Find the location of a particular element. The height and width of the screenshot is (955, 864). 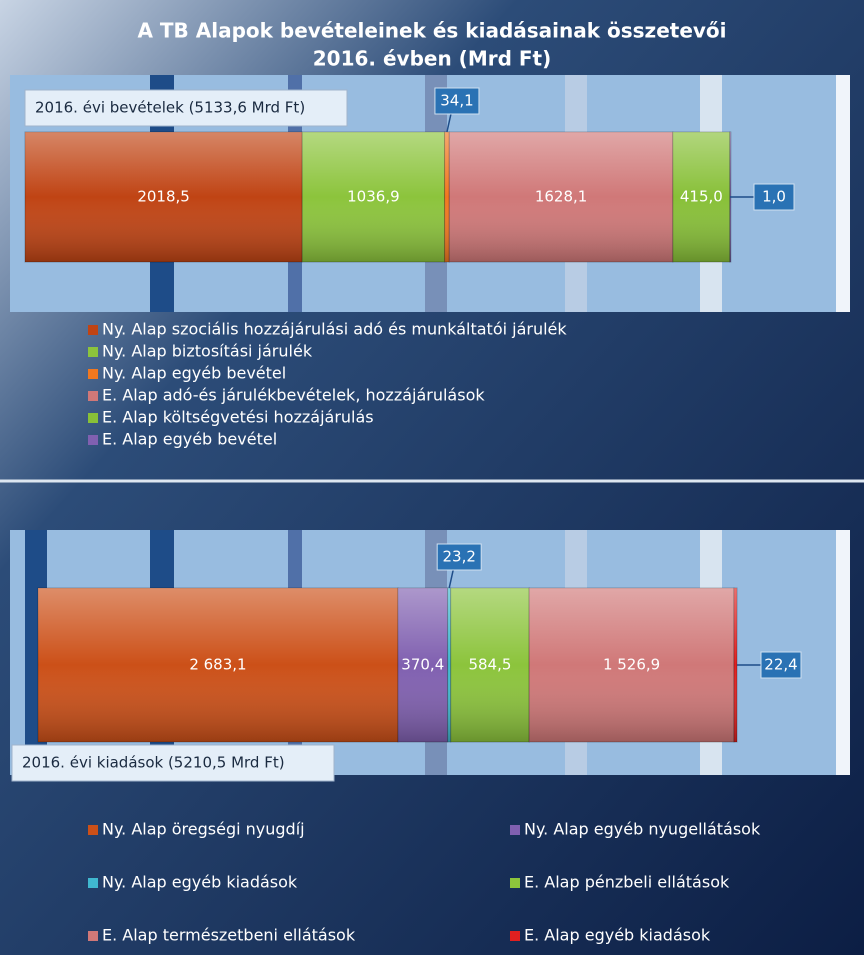

value-label: 2 683,1 is located at coordinates (217, 665).